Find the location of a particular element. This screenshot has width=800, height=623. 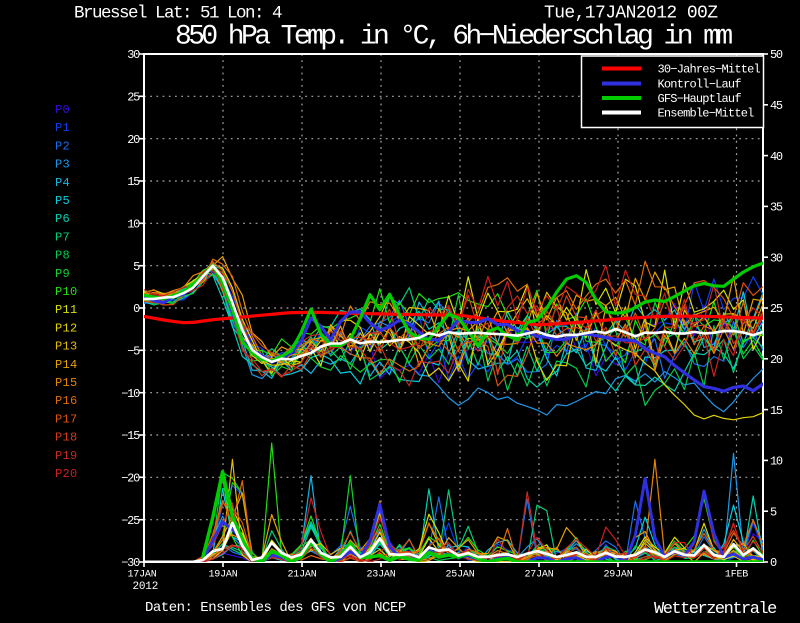

svg-text: P0 is located at coordinates (62, 110).